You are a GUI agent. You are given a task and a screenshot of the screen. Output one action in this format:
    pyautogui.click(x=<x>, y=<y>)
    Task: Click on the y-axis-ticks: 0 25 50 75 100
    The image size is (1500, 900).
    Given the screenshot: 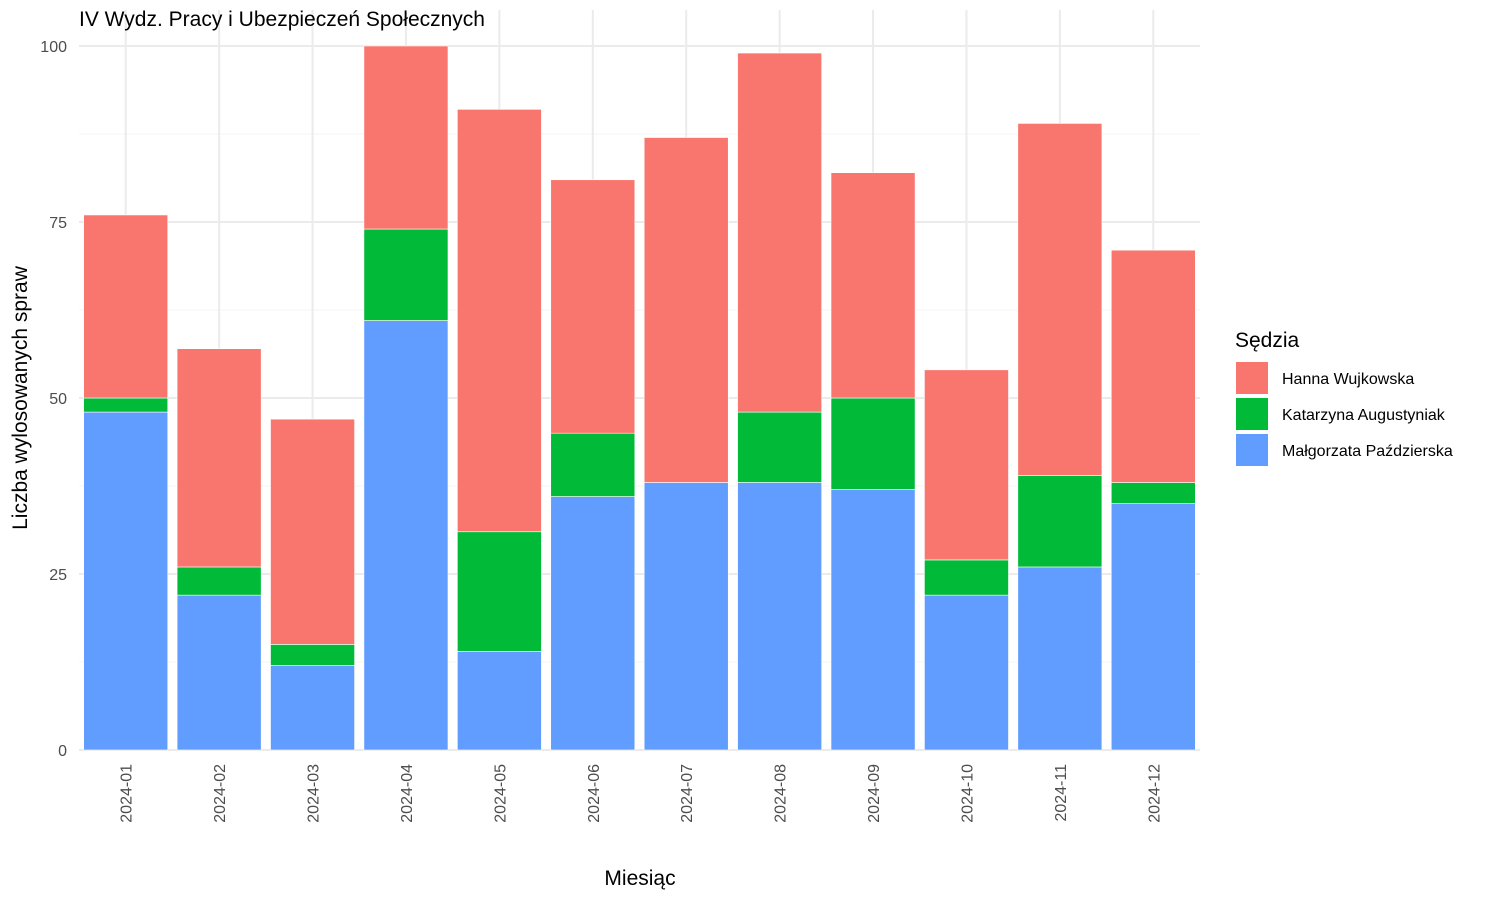 What is the action you would take?
    pyautogui.click(x=53, y=399)
    